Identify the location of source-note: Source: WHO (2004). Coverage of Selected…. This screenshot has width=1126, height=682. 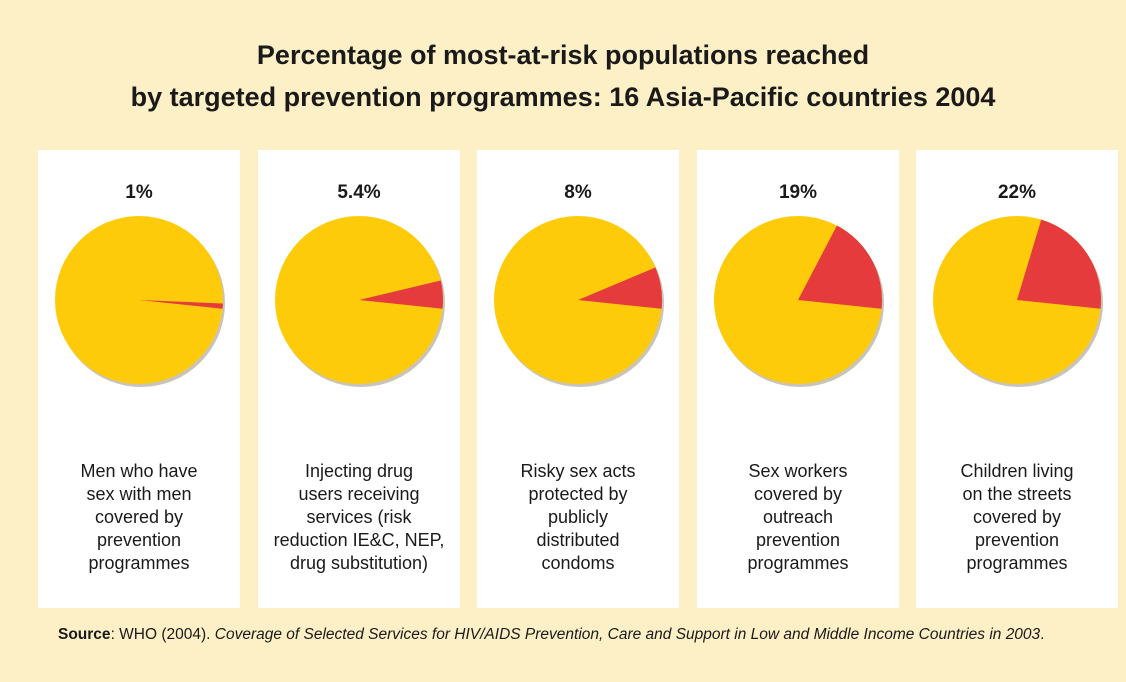
(578, 635).